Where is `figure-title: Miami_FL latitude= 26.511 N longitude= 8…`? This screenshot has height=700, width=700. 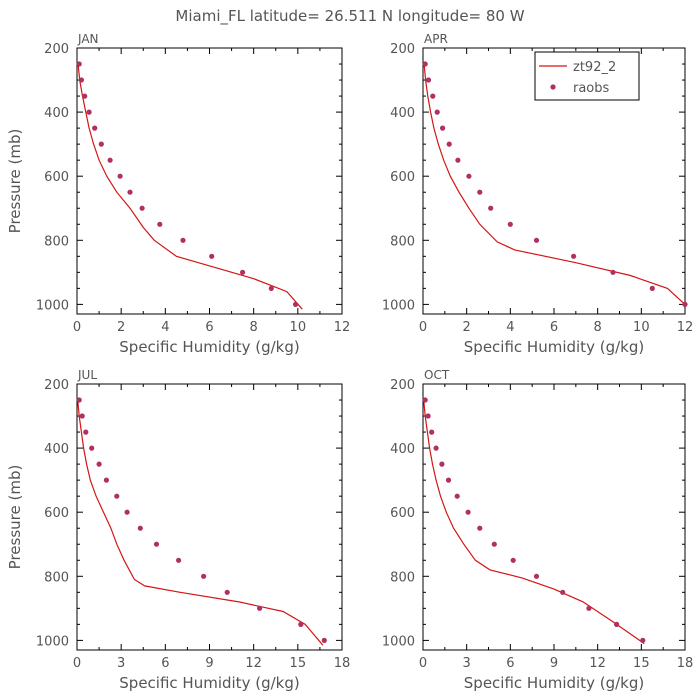 figure-title: Miami_FL latitude= 26.511 N longitude= 8… is located at coordinates (349, 16).